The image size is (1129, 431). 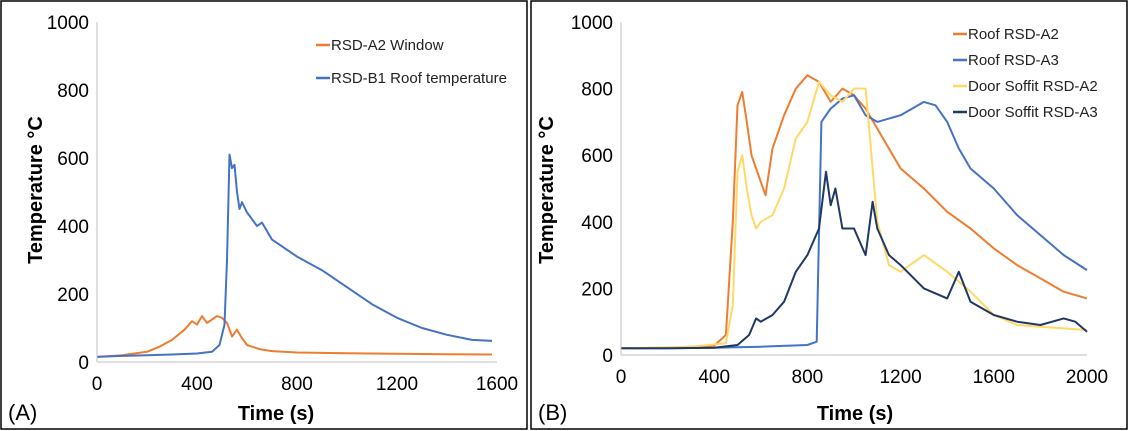 I want to click on panel-b-y-tick-400: 400, so click(x=597, y=223).